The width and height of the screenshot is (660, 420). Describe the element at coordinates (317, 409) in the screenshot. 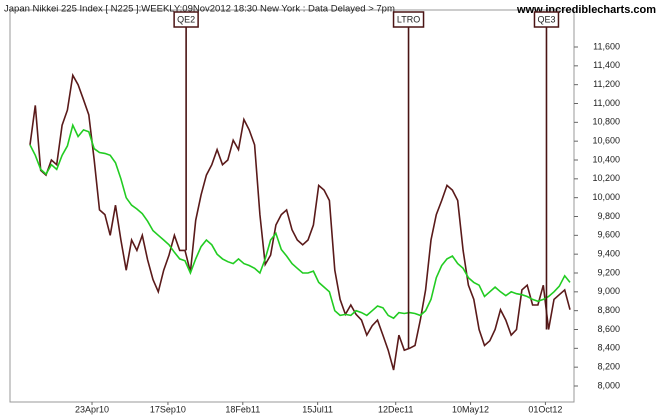

I see `x-tick-label: 15Jul11` at that location.